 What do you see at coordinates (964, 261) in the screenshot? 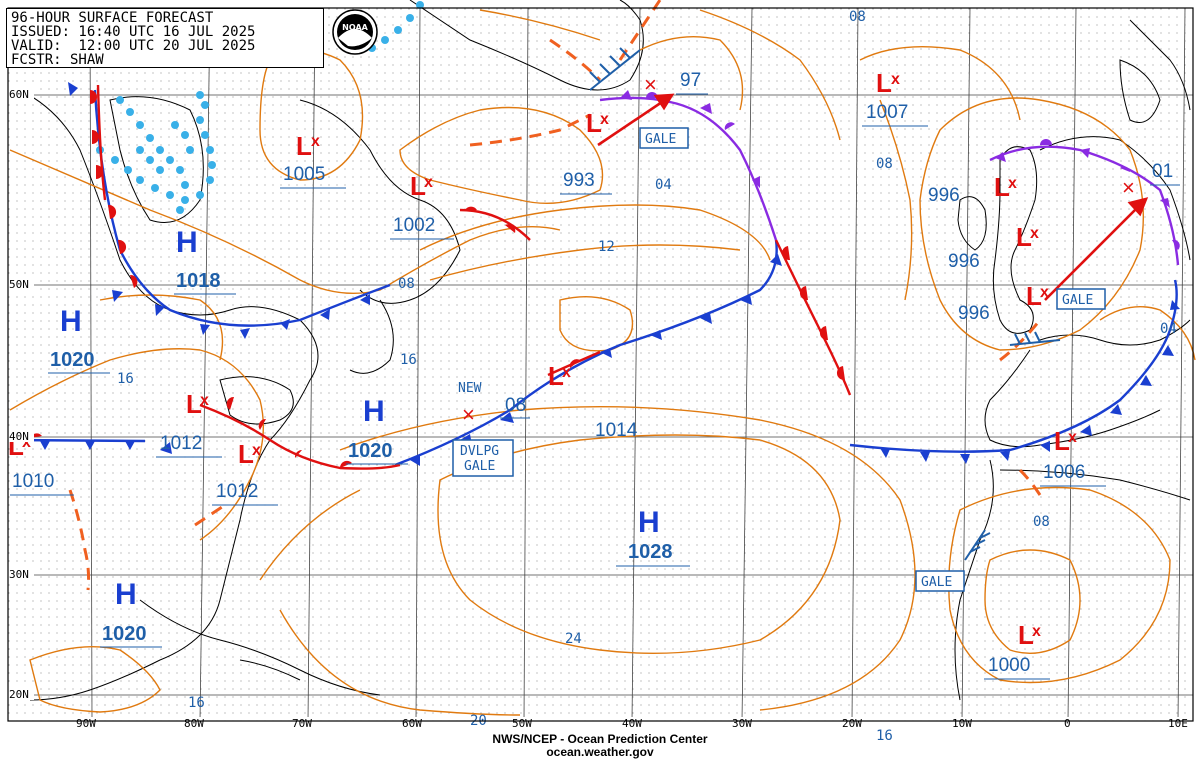
I see `low-value: 996` at bounding box center [964, 261].